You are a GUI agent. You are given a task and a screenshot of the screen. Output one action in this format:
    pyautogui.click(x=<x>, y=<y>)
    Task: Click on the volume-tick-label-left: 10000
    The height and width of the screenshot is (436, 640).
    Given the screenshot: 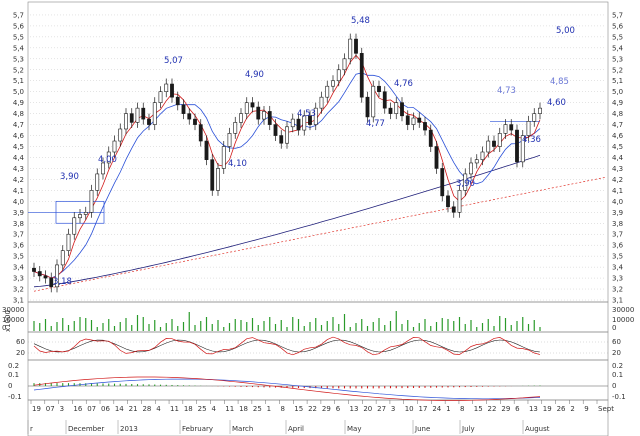 What is the action you would take?
    pyautogui.click(x=13, y=320)
    